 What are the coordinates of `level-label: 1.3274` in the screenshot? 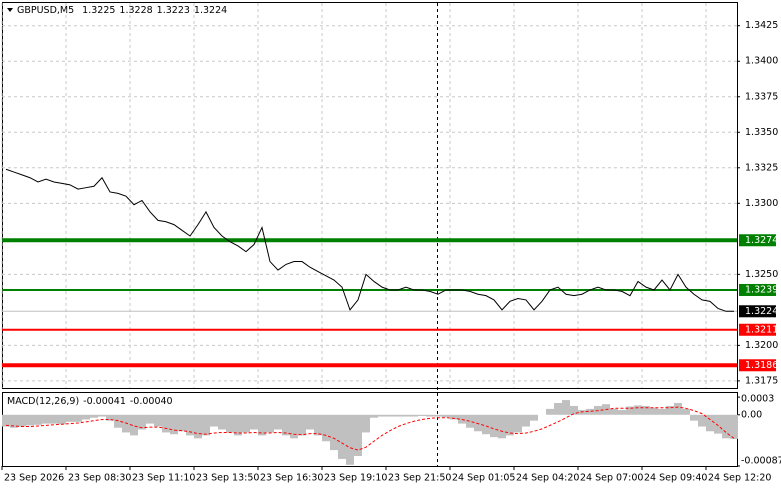 It's located at (761, 240).